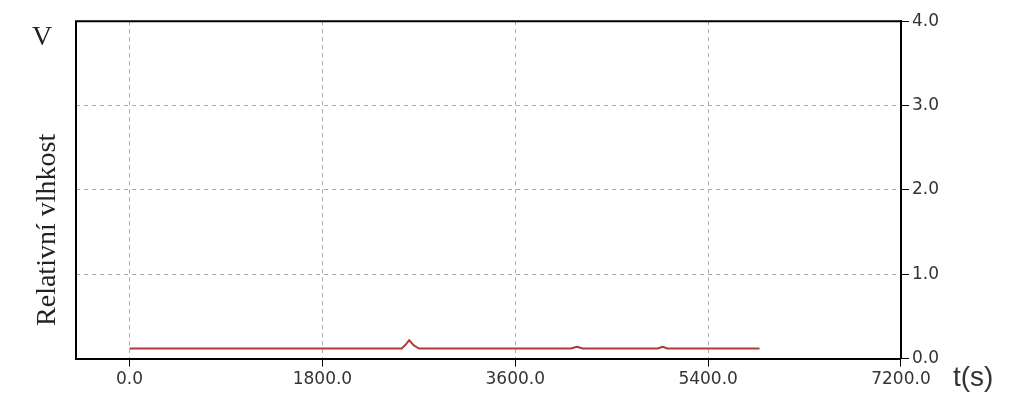  What do you see at coordinates (130, 378) in the screenshot?
I see `x-tick-label: 0.0` at bounding box center [130, 378].